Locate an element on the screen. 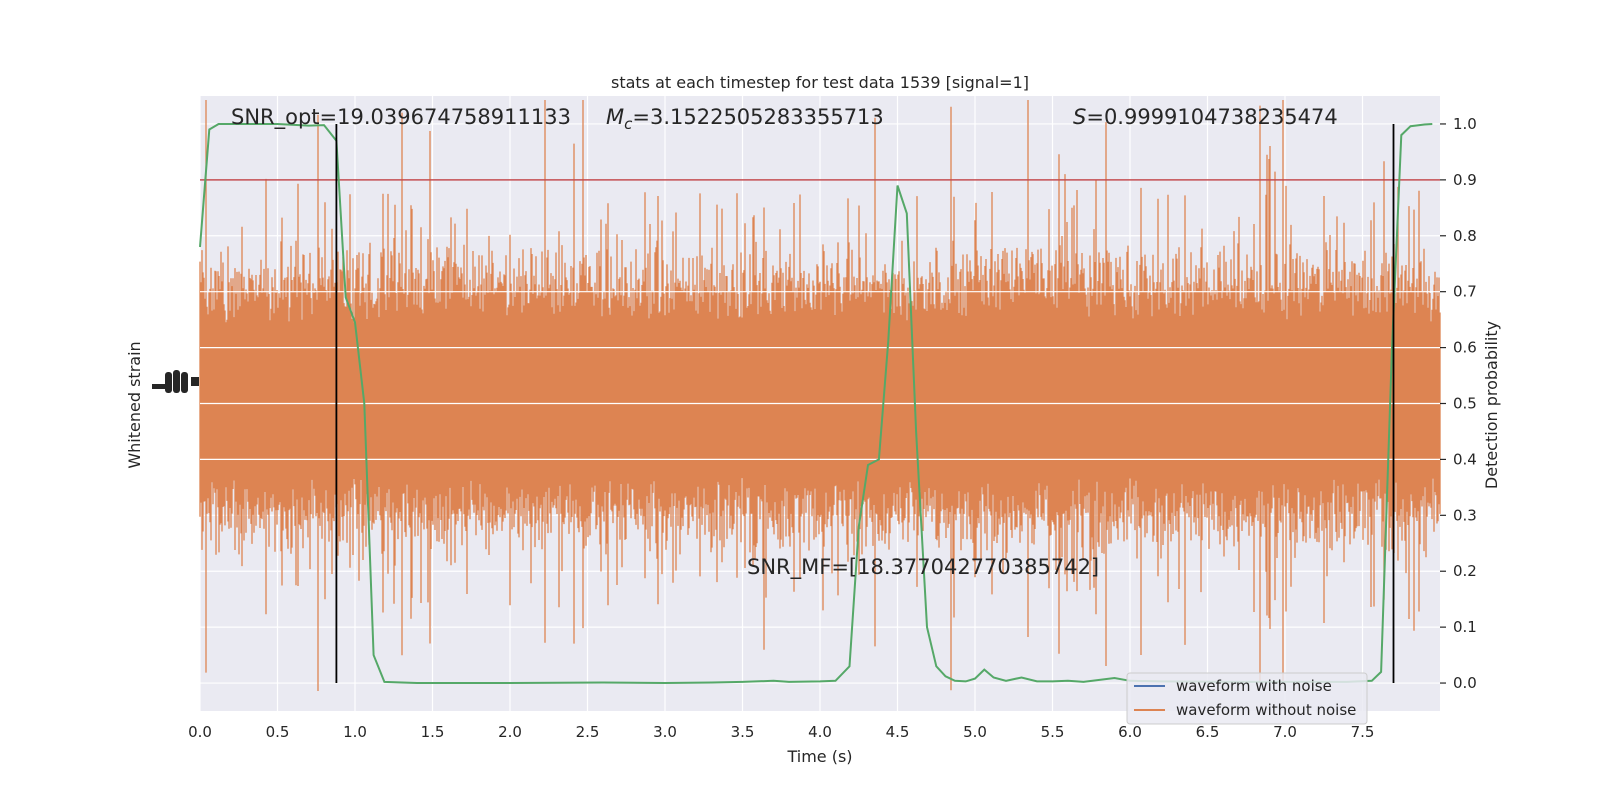 This screenshot has height=800, width=1600. waveform-dense-band is located at coordinates (820, 400).